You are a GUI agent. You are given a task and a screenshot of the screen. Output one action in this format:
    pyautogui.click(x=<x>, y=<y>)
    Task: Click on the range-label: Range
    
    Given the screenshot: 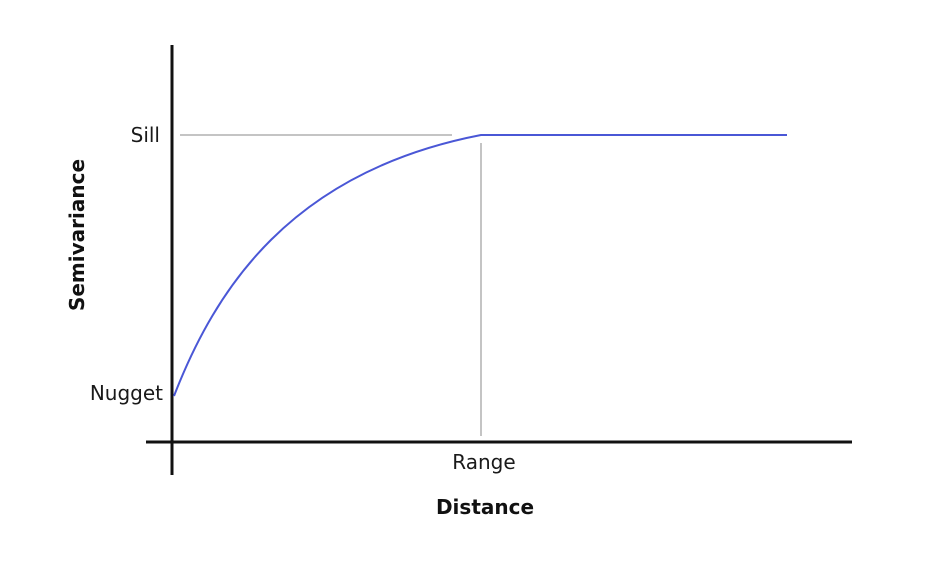 What is the action you would take?
    pyautogui.click(x=483, y=462)
    